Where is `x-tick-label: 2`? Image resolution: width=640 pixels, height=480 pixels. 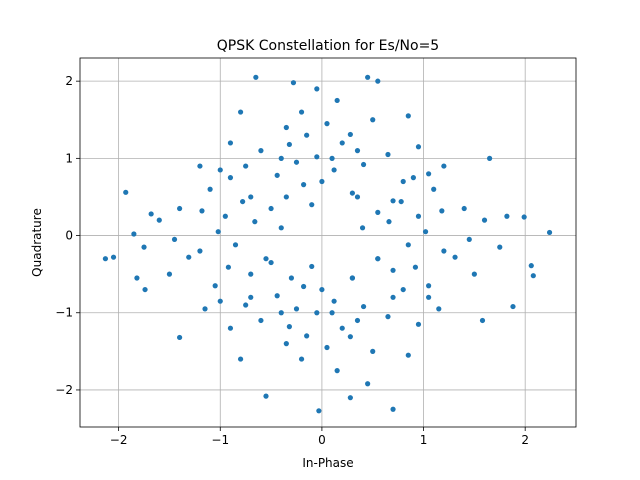 x-tick-label: 2 is located at coordinates (525, 440).